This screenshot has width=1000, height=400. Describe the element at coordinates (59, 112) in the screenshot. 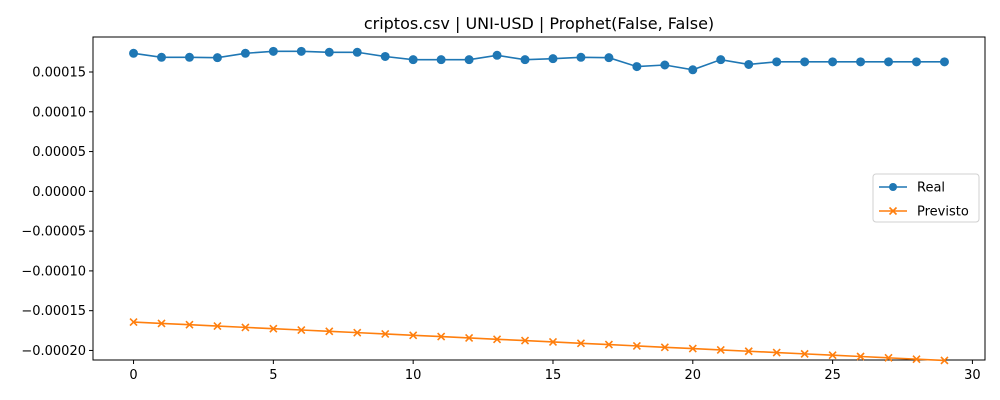

I see `y-tick-label: 0.00010` at that location.